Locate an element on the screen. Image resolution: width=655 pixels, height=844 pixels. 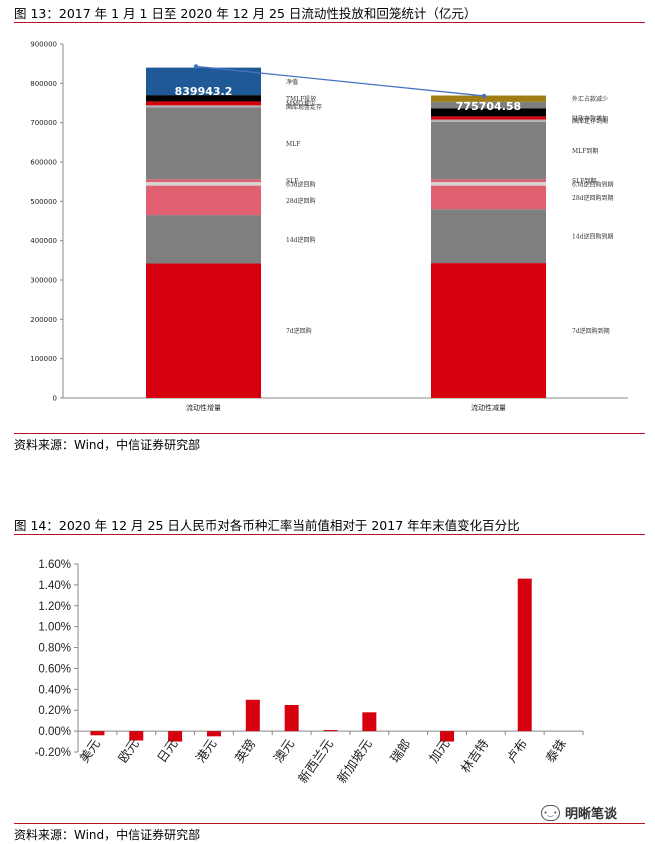
x-tick-label: 瑞郎 is located at coordinates (400, 750).